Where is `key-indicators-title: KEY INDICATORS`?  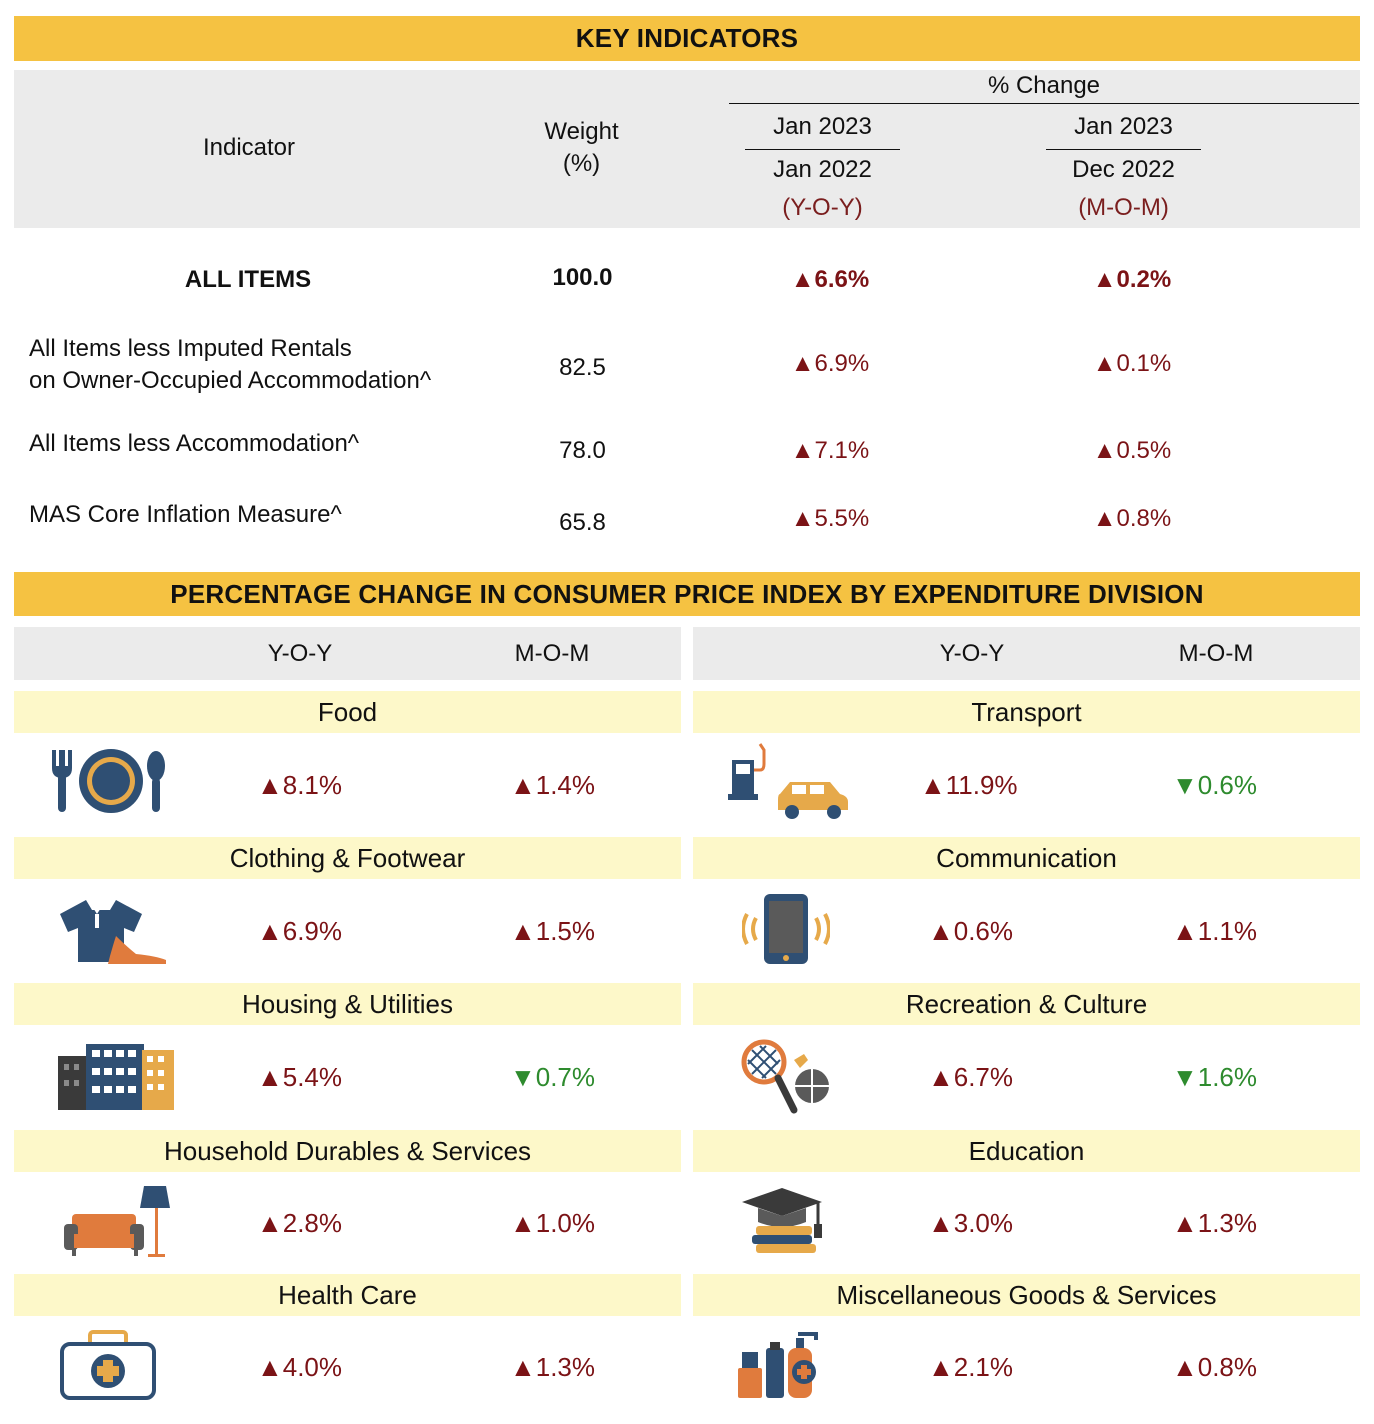 key-indicators-title: KEY INDICATORS is located at coordinates (687, 38).